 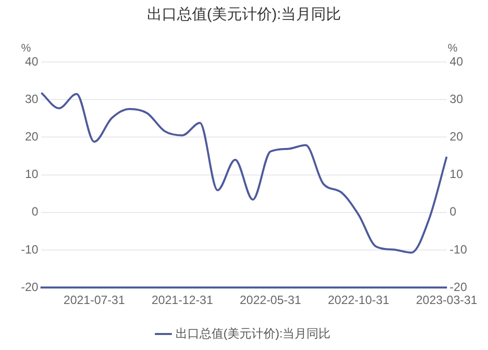 What do you see at coordinates (95, 300) in the screenshot?
I see `x-tick-label: 2021-07-31` at bounding box center [95, 300].